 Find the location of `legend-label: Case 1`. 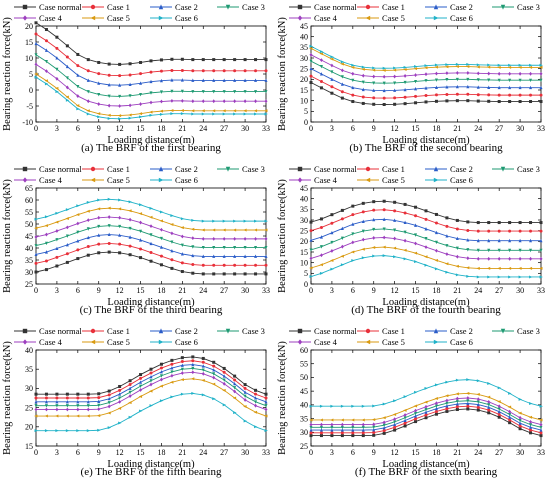

legend-label: Case 1 is located at coordinates (118, 7).